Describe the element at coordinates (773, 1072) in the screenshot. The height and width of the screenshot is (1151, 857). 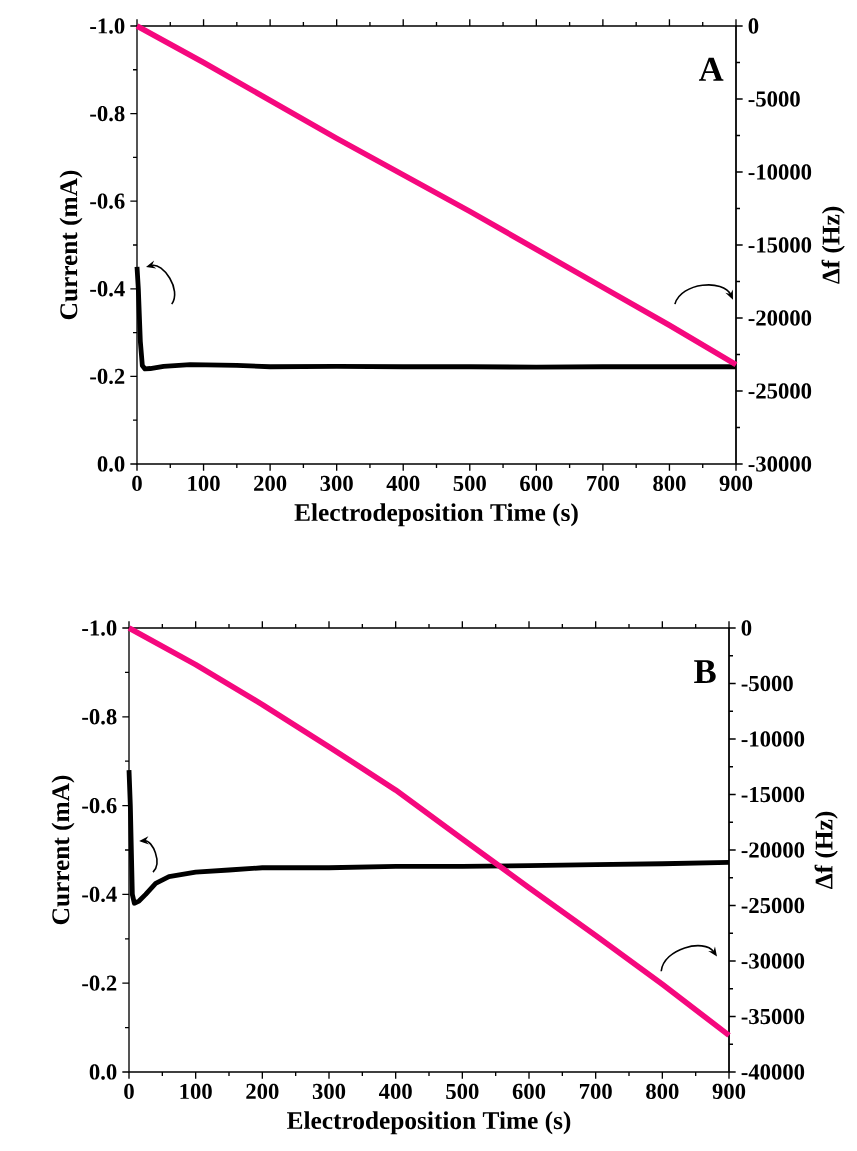
I see `y2-tick-label: -40000` at that location.